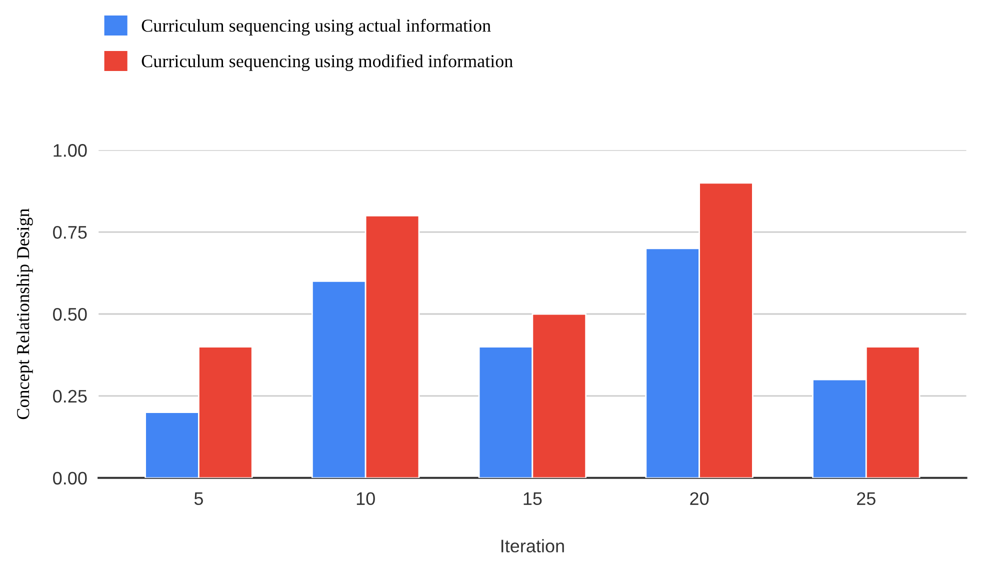 The width and height of the screenshot is (986, 573). What do you see at coordinates (70, 314) in the screenshot?
I see `y-tick-label: 0.50` at bounding box center [70, 314].